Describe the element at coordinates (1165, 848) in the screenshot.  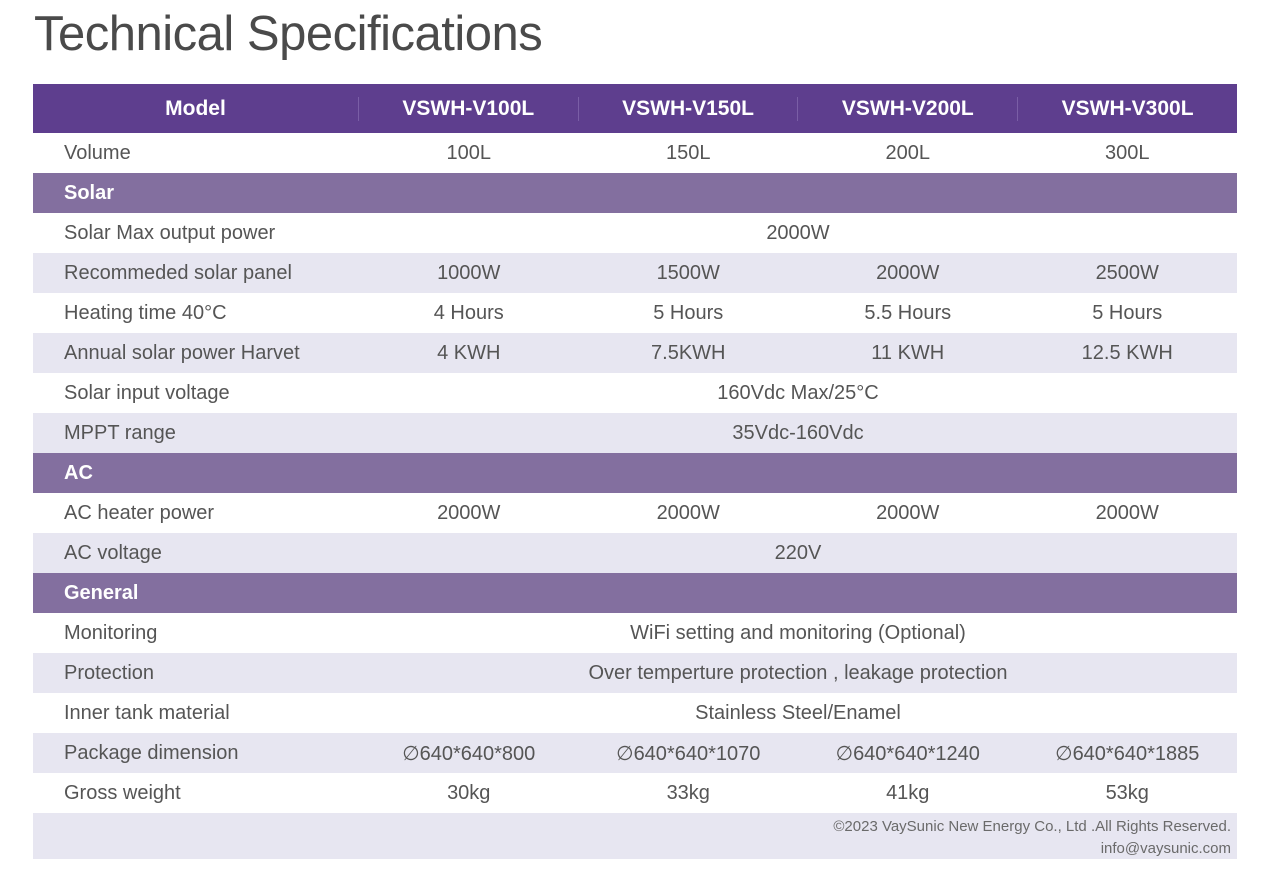
I see `contact-email: info@vaysunic.com` at that location.